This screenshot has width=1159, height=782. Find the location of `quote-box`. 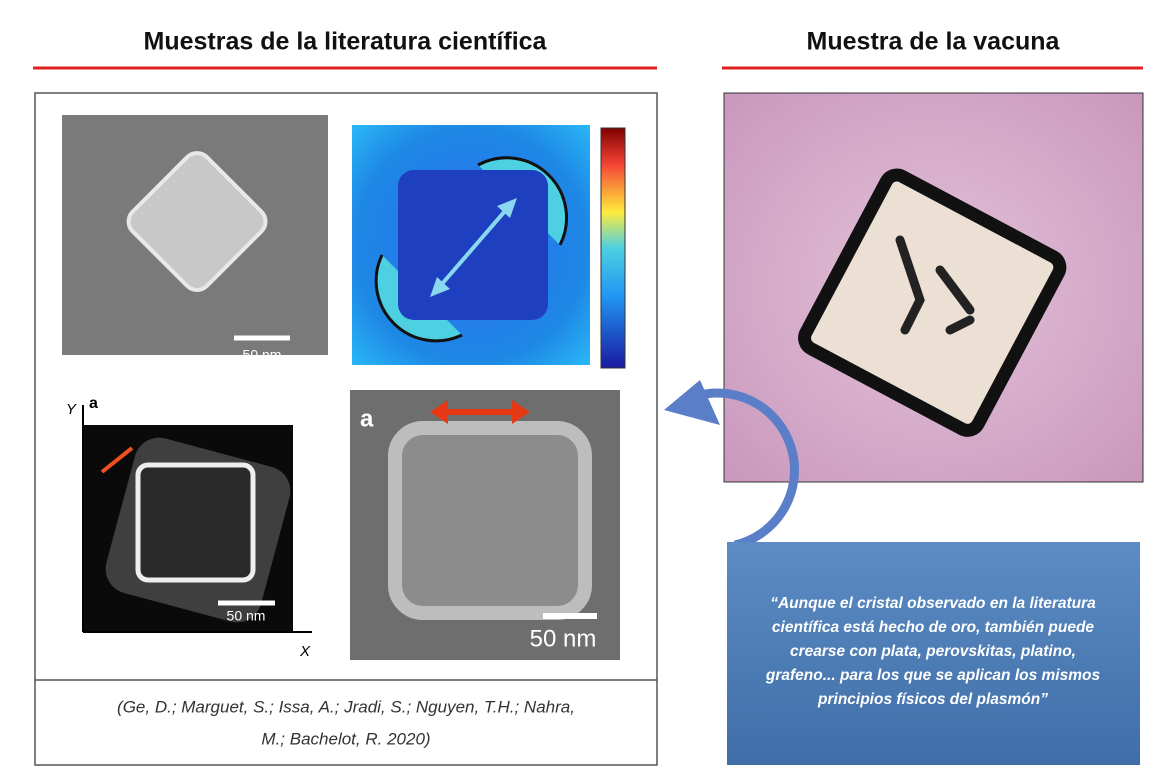

quote-box is located at coordinates (933, 653).